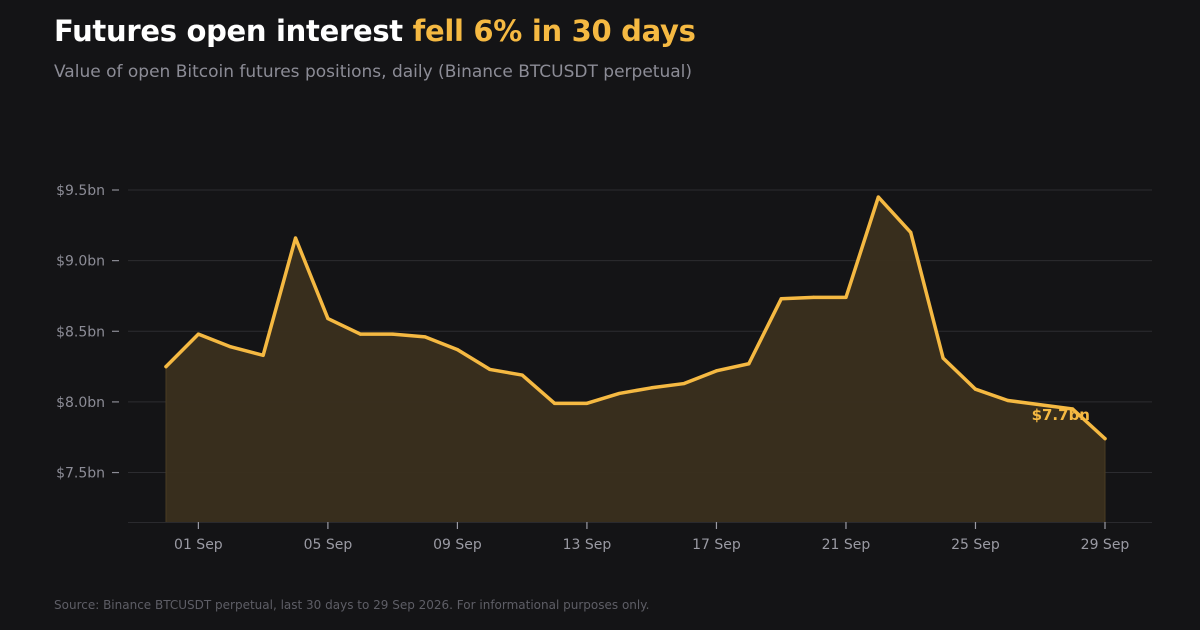 This screenshot has width=1200, height=630. What do you see at coordinates (198, 545) in the screenshot?
I see `x-tick-label: 01 Sep` at bounding box center [198, 545].